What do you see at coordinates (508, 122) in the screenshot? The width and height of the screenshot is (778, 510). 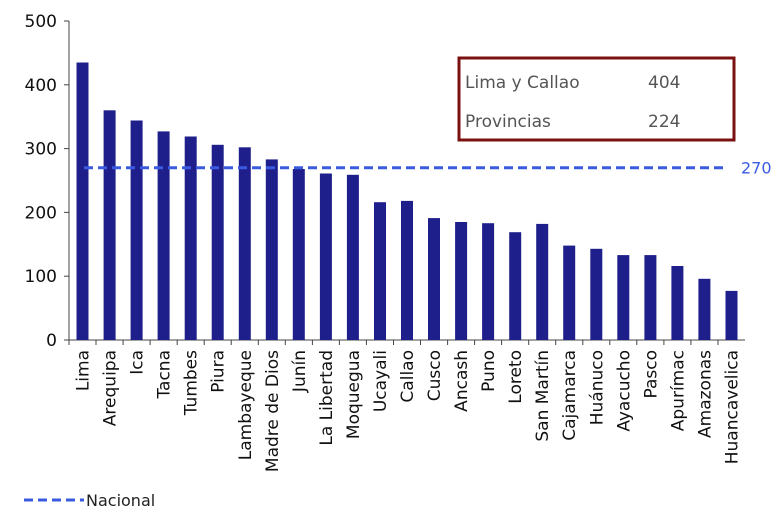 I see `summary-label-provincias: Provincias` at bounding box center [508, 122].